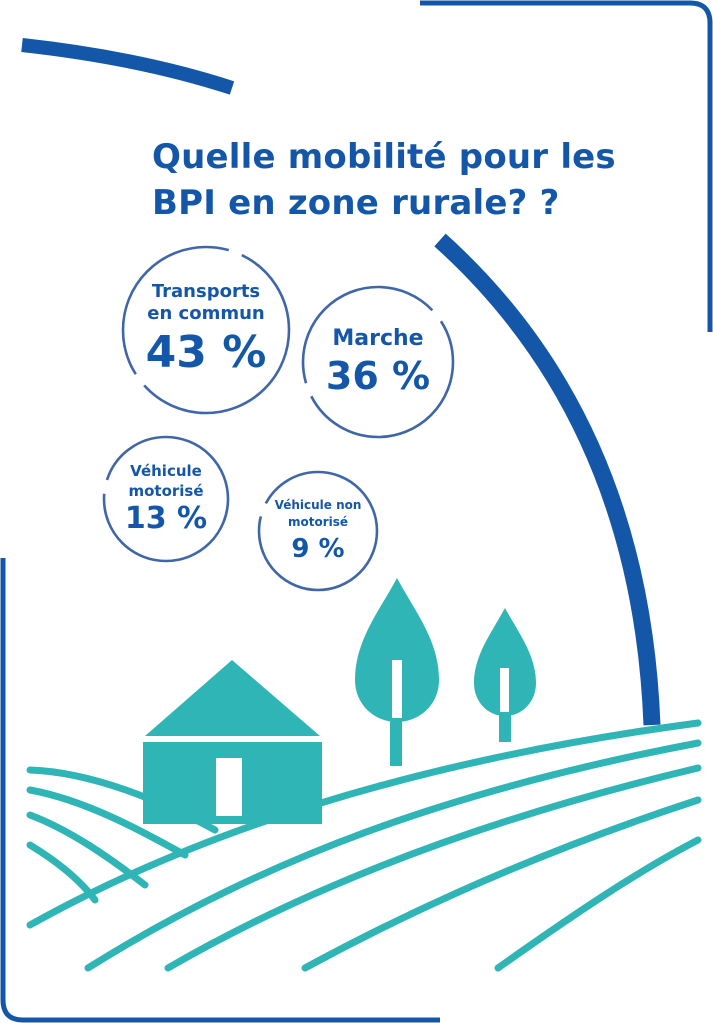 This screenshot has height=1023, width=713. What do you see at coordinates (206, 313) in the screenshot?
I see `stat-label: en commun` at bounding box center [206, 313].